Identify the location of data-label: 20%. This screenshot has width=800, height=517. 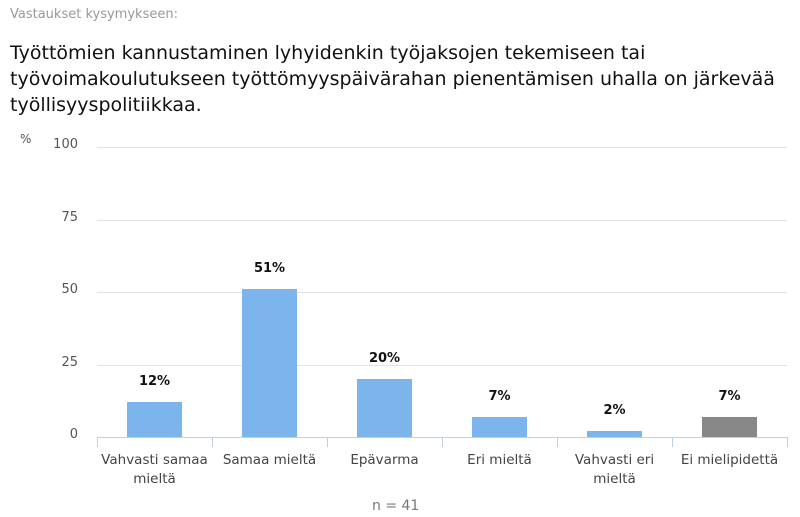
(384, 358).